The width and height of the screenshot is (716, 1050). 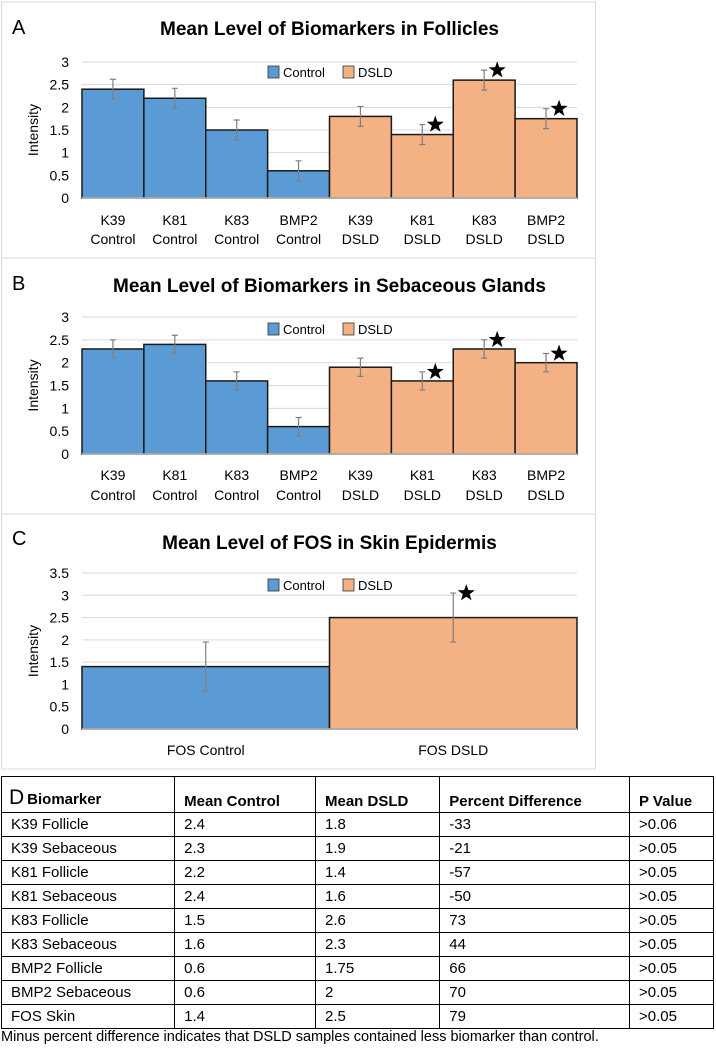 What do you see at coordinates (88, 848) in the screenshot?
I see `table-cell: K39 Sebaceous` at bounding box center [88, 848].